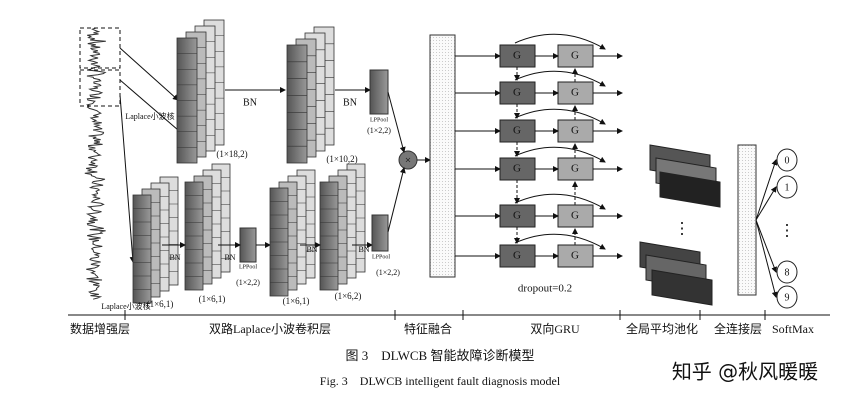 The height and width of the screenshot is (408, 864). Describe the element at coordinates (440, 355) in the screenshot. I see `label: 图 3 DLWCB 智能故障诊断模型` at that location.